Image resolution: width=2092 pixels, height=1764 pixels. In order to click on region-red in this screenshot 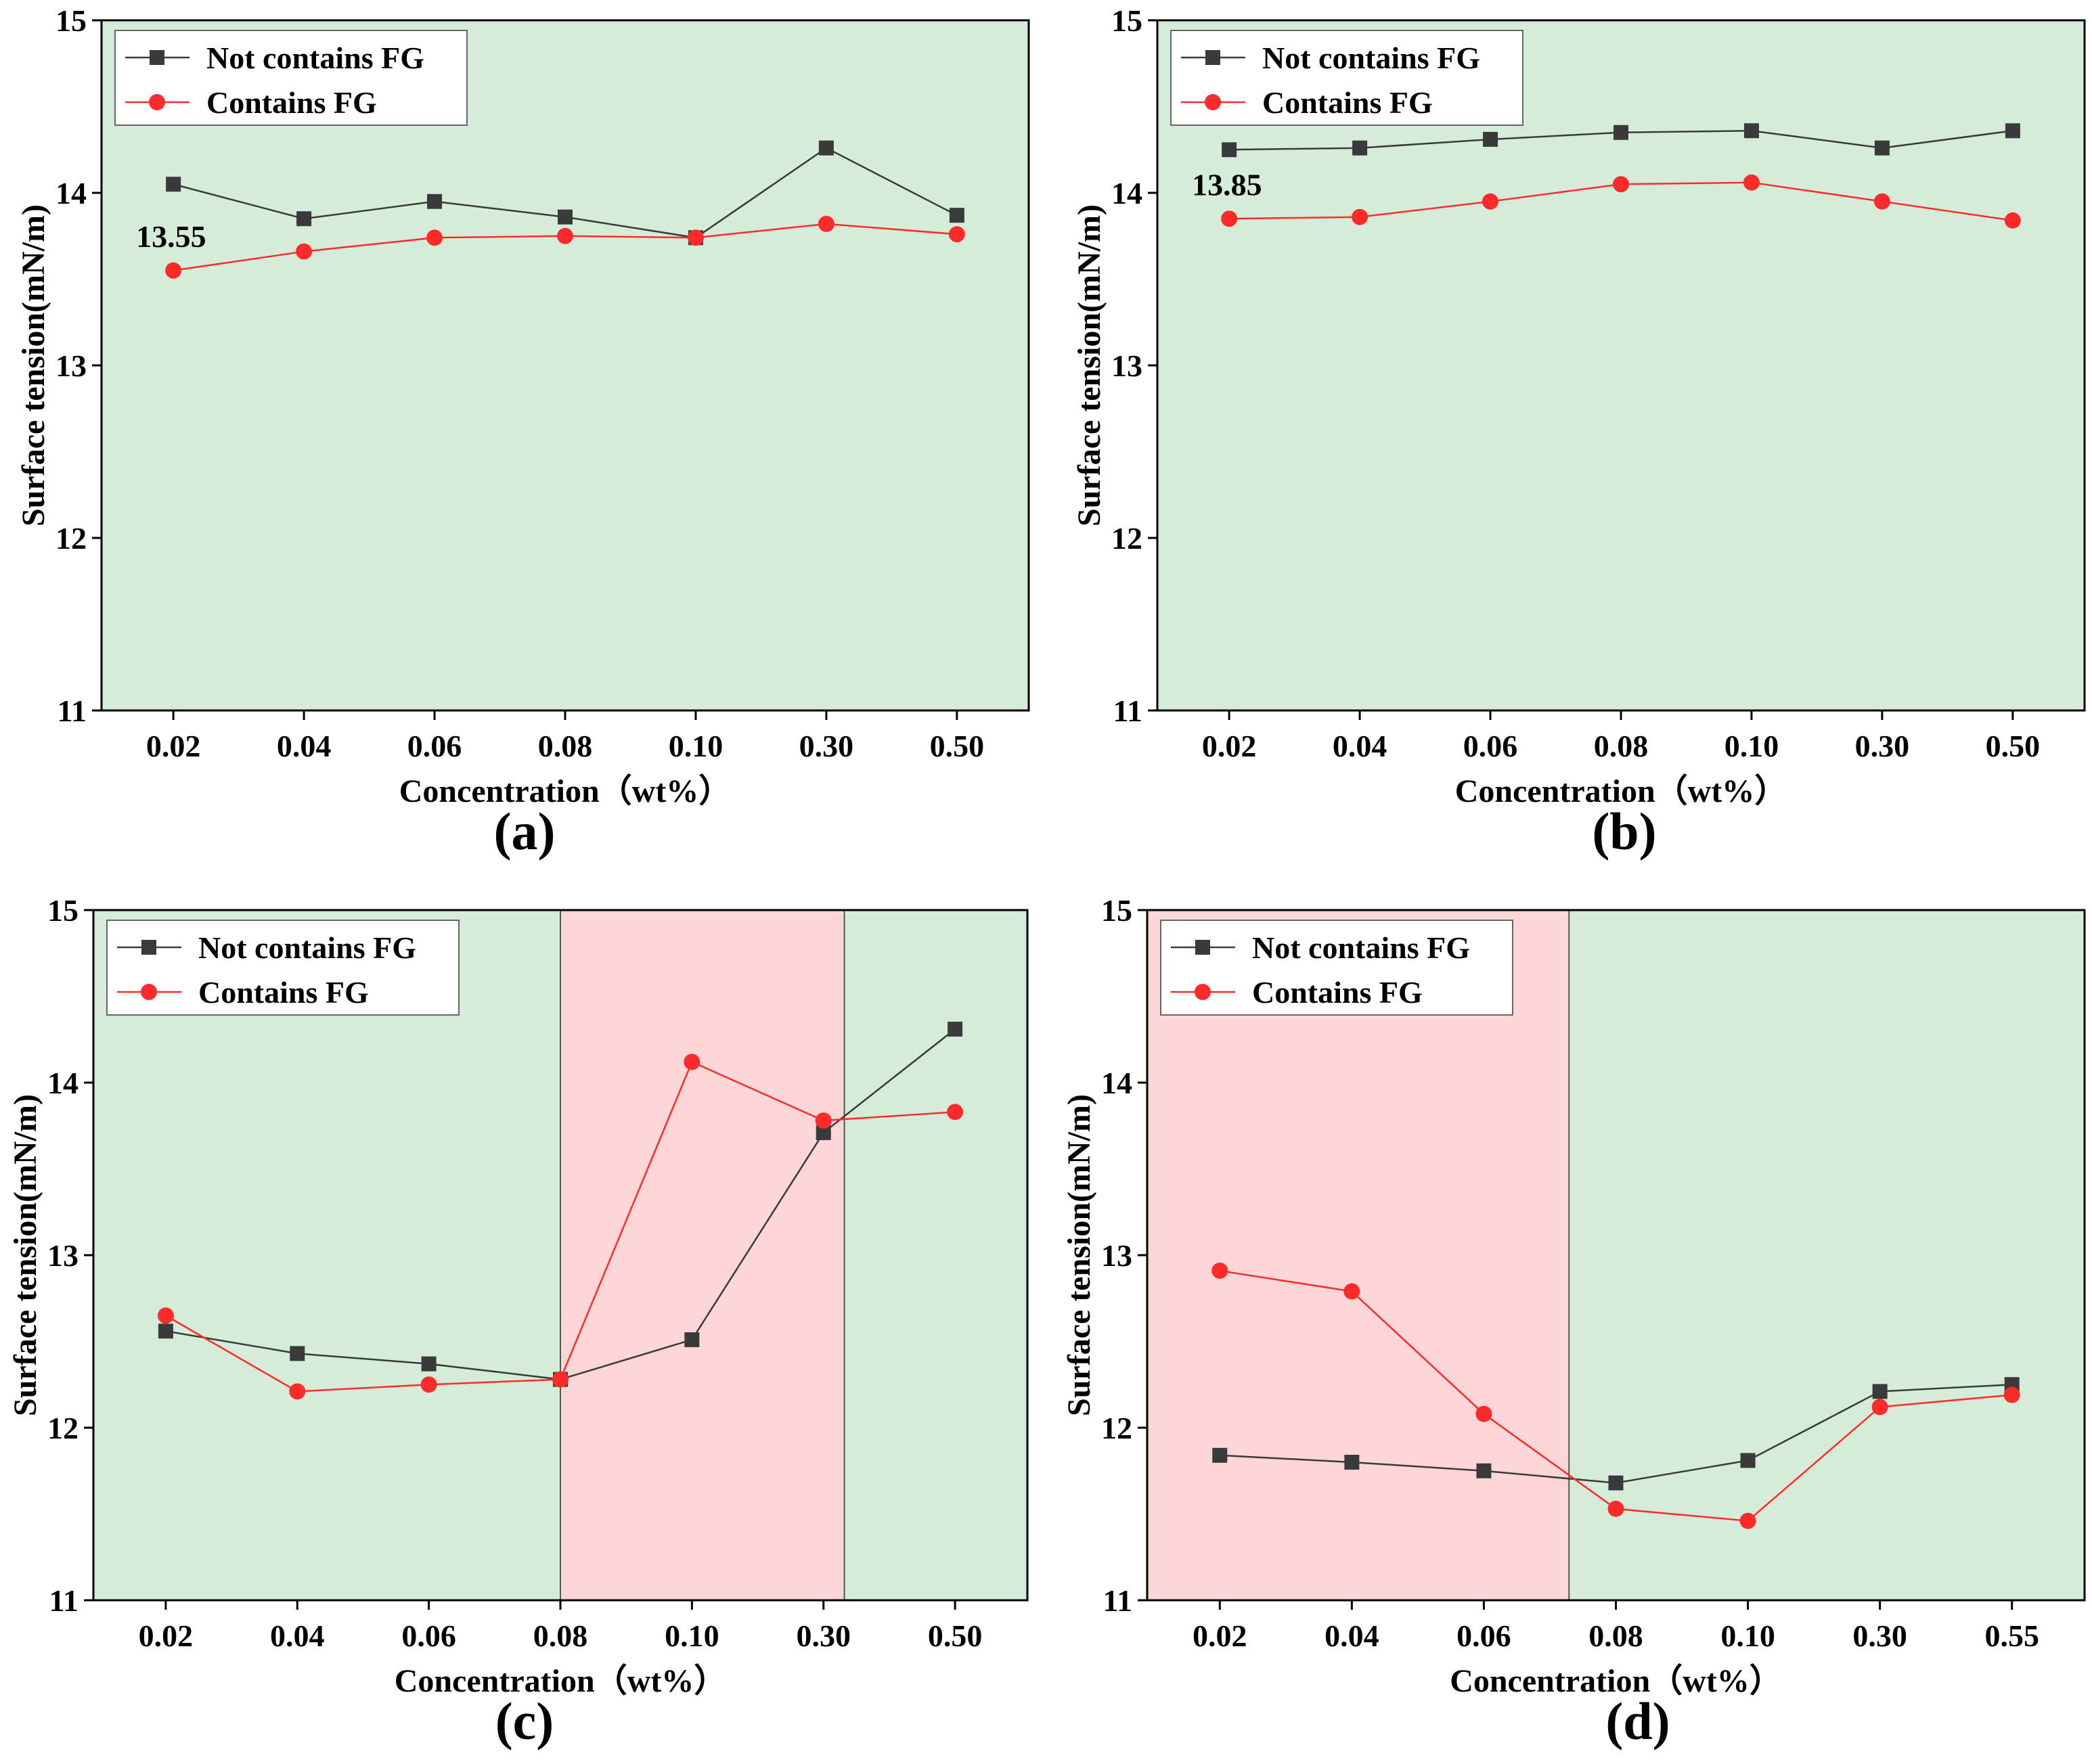, I will do `click(702, 1255)`.